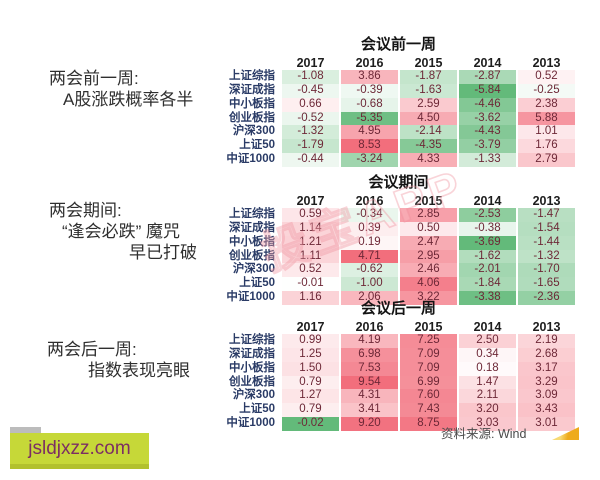  What do you see at coordinates (546, 146) in the screenshot?
I see `value-cell: 1.76` at bounding box center [546, 146].